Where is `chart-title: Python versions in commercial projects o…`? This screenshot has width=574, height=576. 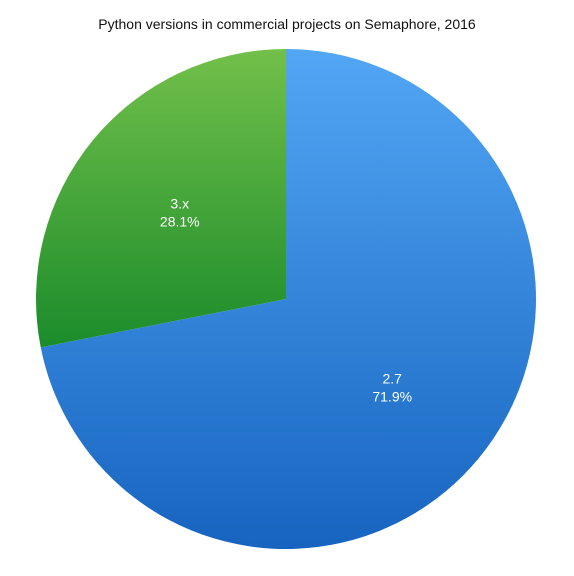
chart-title: Python versions in commercial projects o… is located at coordinates (287, 24).